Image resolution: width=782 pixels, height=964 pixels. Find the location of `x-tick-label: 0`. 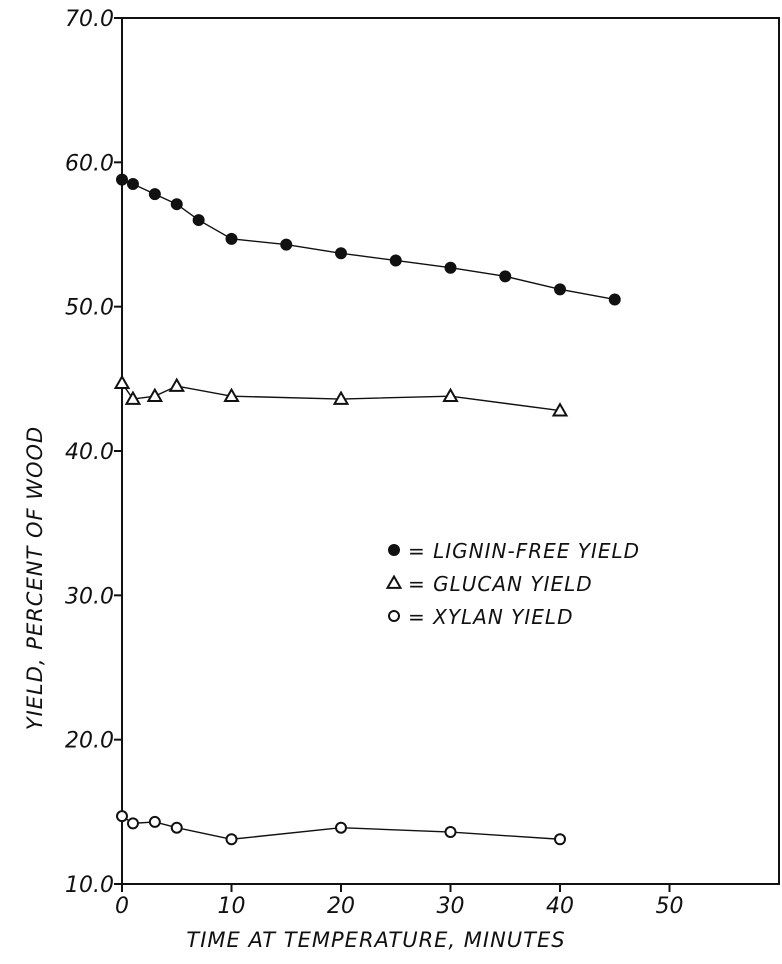

x-tick-label: 0 is located at coordinates (122, 906).